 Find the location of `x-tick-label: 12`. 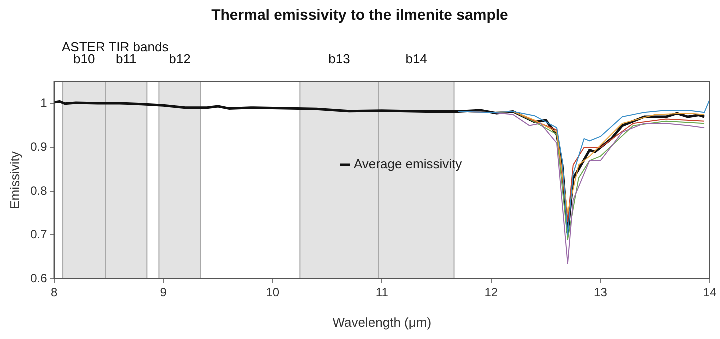

x-tick-label: 12 is located at coordinates (491, 293).